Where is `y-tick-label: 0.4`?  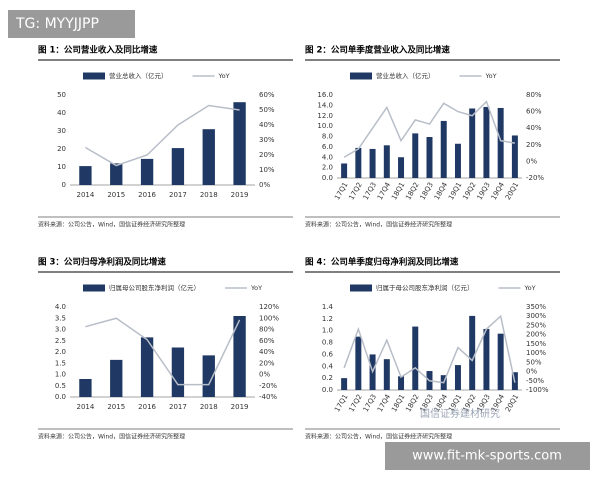 y-tick-label: 0.4 is located at coordinates (328, 366).